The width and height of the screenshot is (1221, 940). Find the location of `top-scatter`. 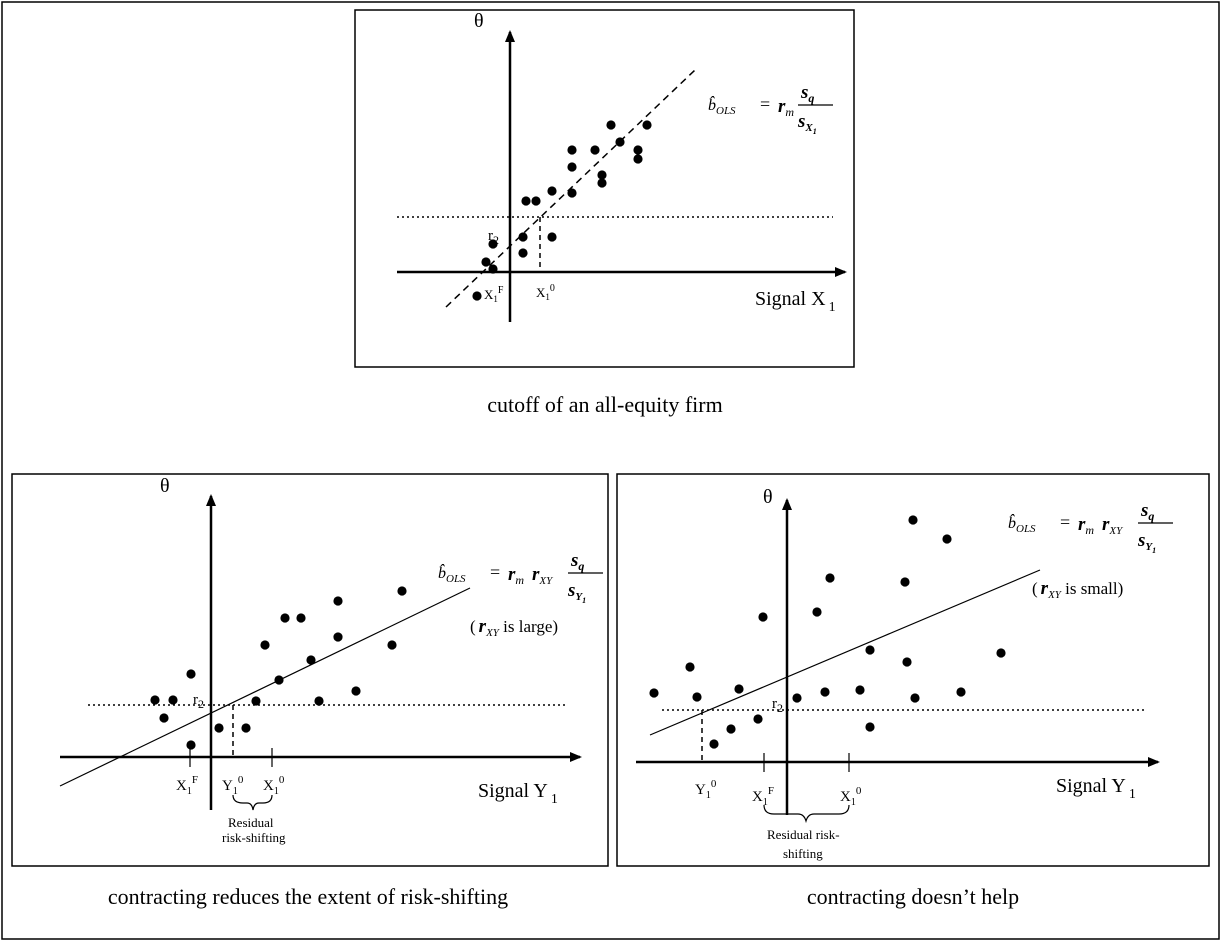

top-scatter is located at coordinates (562, 210).